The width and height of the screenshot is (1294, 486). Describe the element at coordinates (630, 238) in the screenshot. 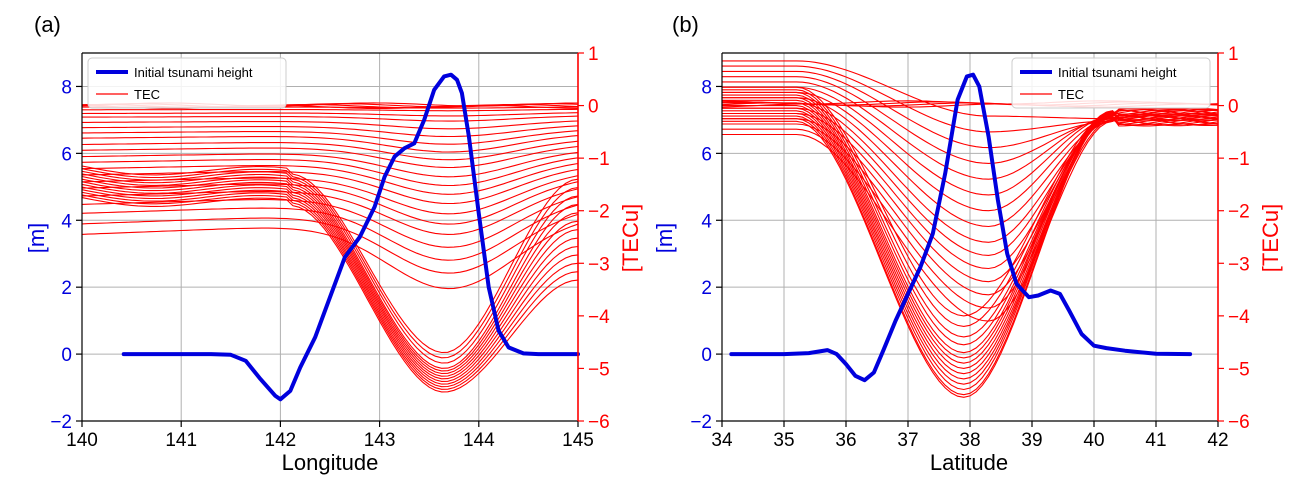

I see `y-axis-title-right-a: [TECu]` at that location.